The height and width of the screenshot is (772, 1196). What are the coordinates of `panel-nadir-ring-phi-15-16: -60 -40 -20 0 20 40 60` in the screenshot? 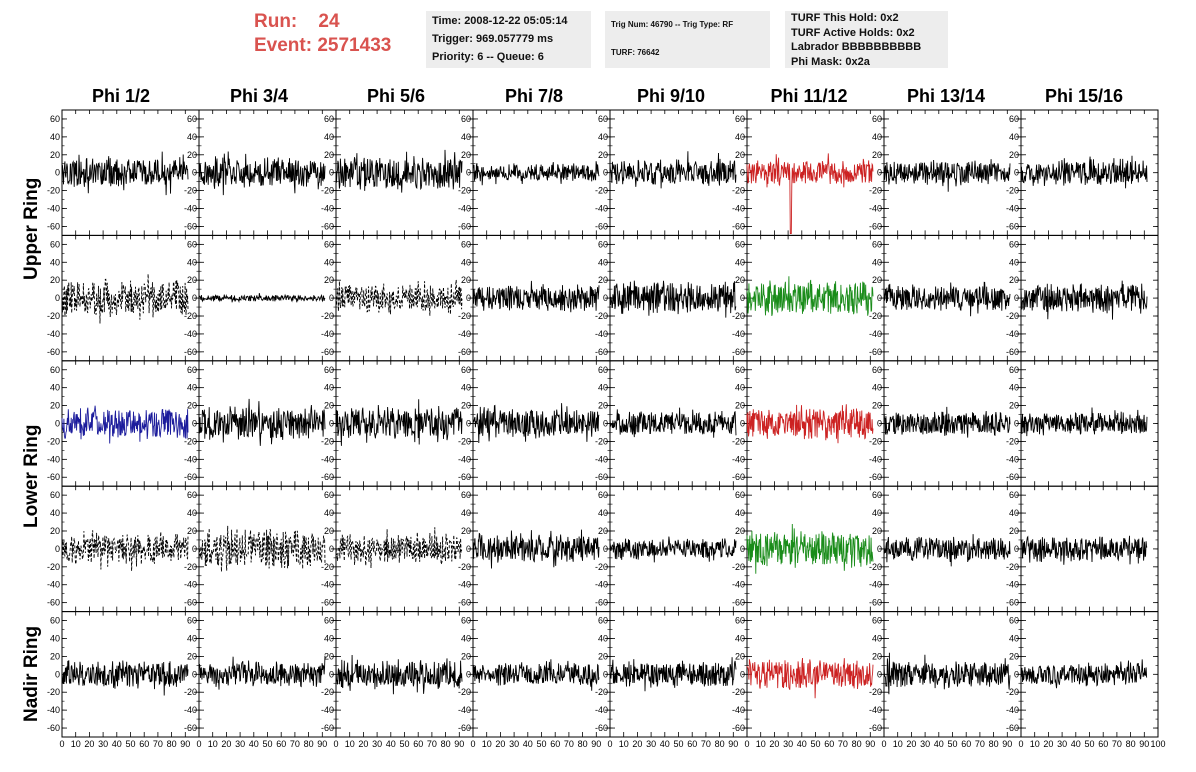 It's located at (1082, 674).